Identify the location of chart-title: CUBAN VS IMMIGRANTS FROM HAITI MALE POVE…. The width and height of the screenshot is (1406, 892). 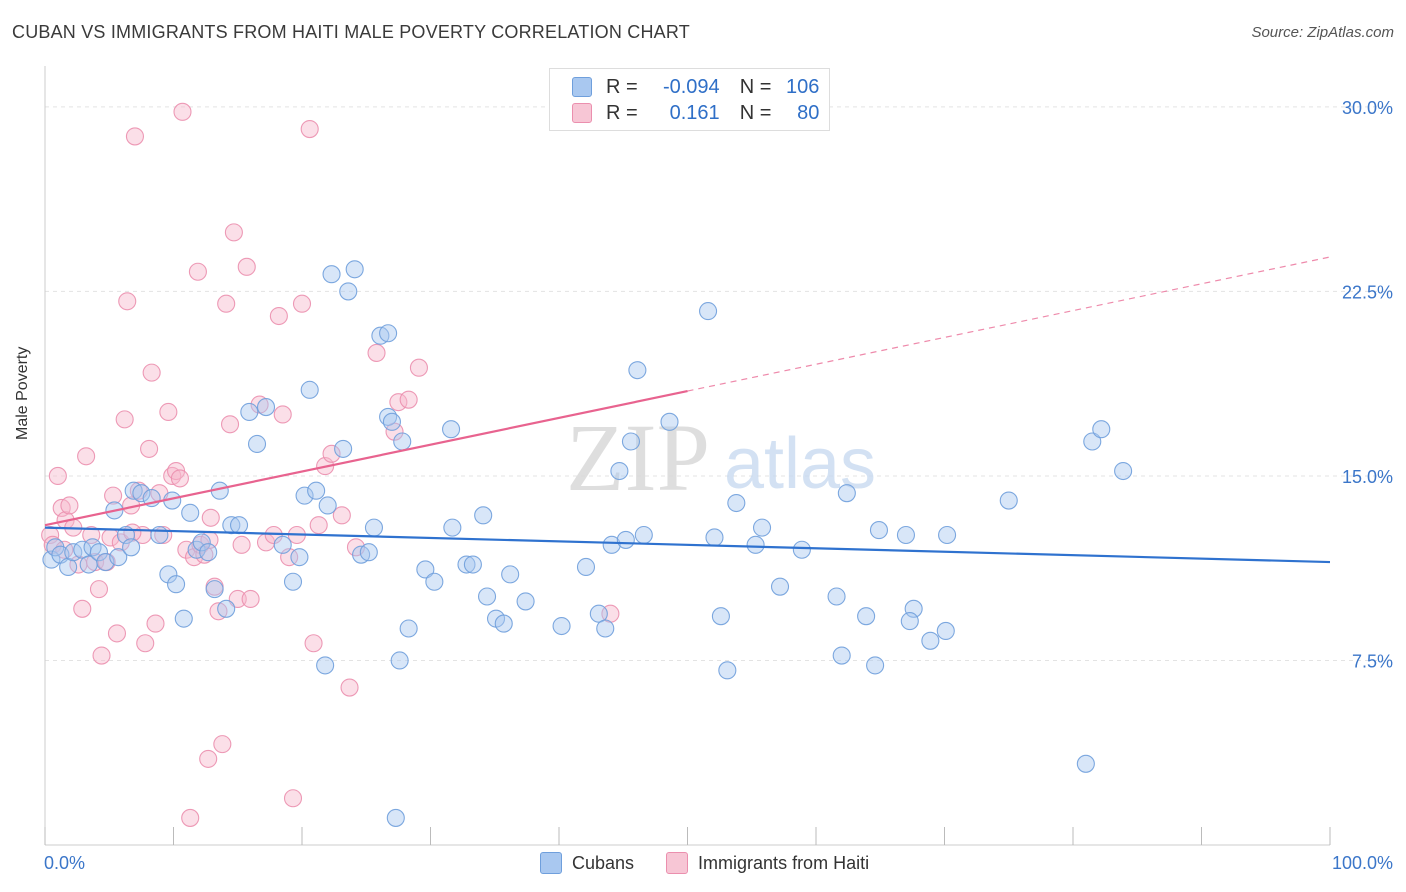
(351, 32).